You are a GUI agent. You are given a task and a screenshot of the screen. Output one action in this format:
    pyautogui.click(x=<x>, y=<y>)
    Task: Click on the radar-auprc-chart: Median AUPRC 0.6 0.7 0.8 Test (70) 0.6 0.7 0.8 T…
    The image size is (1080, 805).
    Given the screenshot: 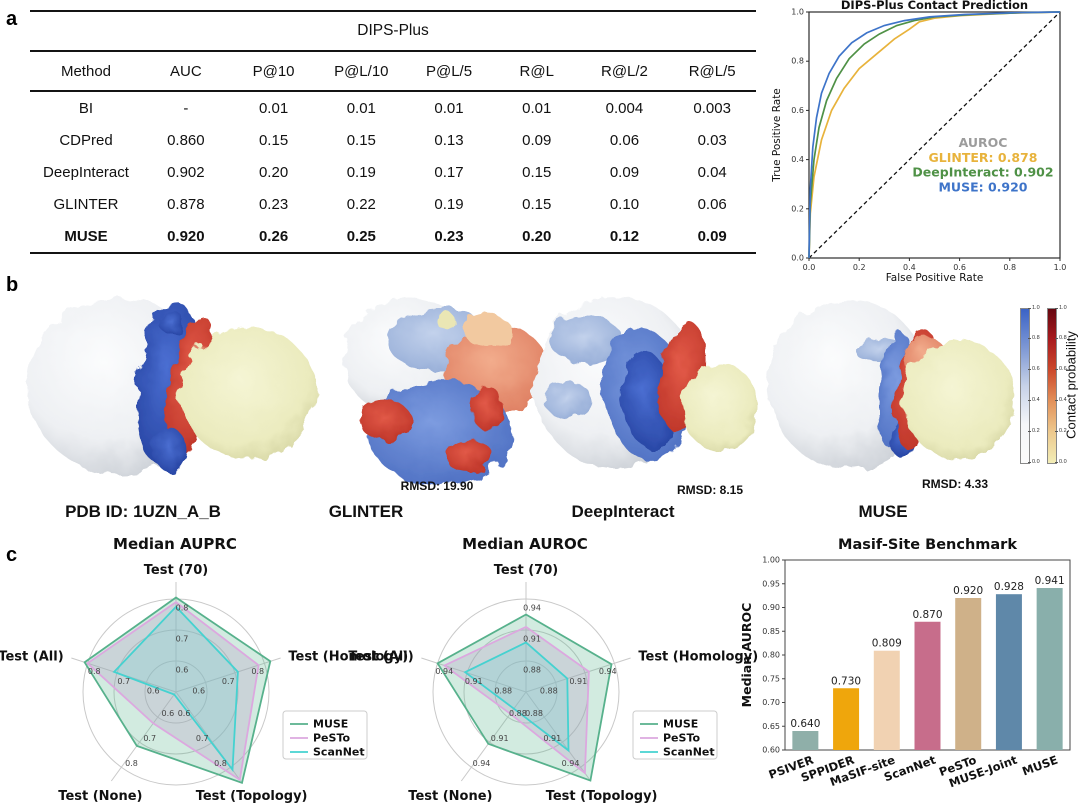 What is the action you would take?
    pyautogui.click(x=204, y=669)
    